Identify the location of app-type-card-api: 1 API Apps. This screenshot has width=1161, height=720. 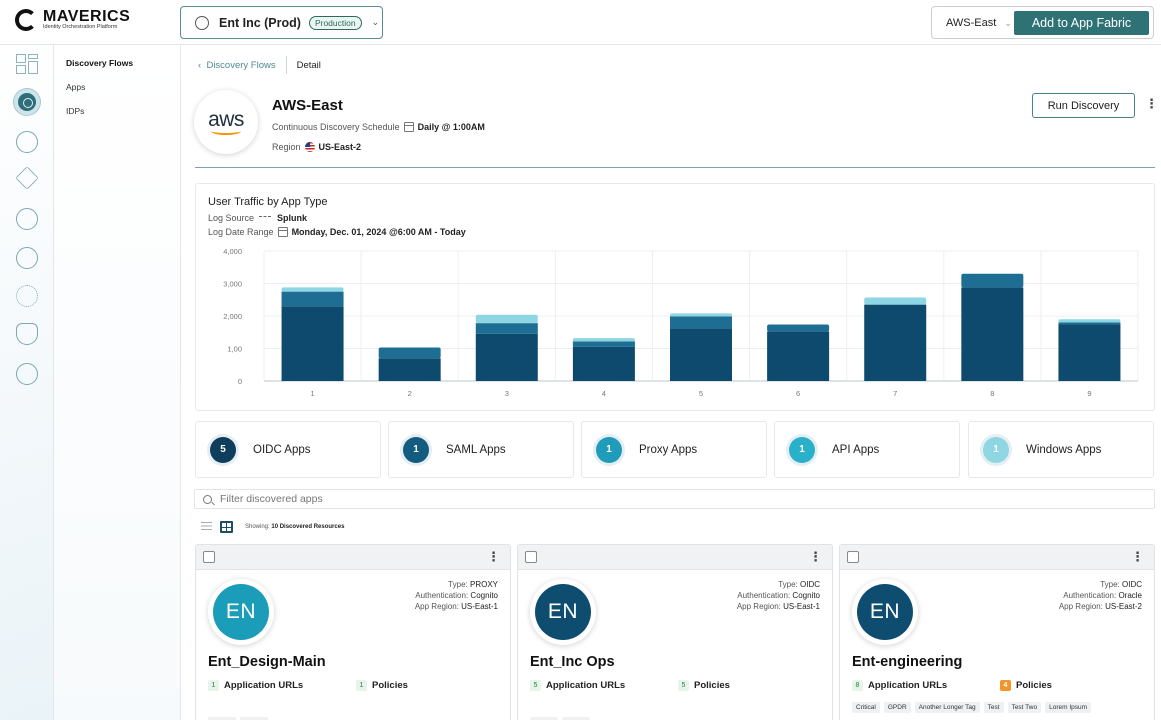
(867, 449).